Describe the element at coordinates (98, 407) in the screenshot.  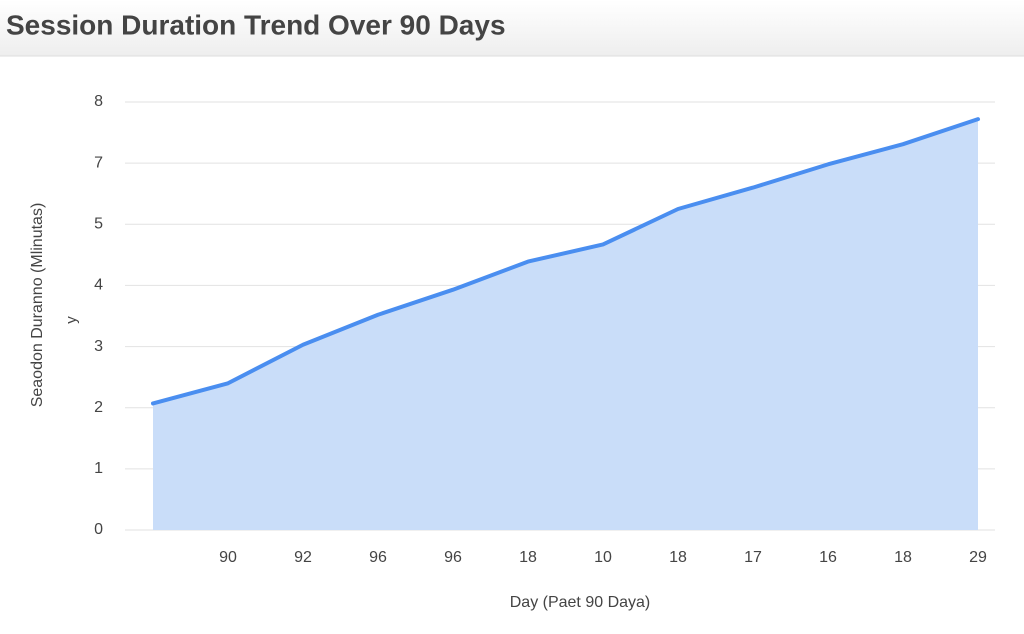
I see `y-tick-label: 2` at that location.